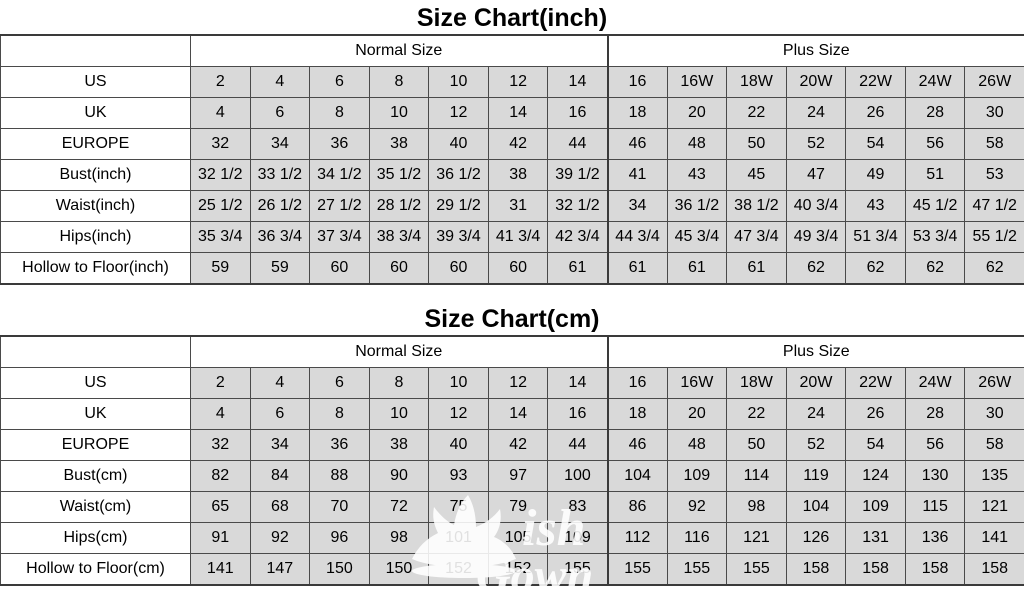 This screenshot has width=1024, height=600. I want to click on table-cell: 42 3/4, so click(578, 237).